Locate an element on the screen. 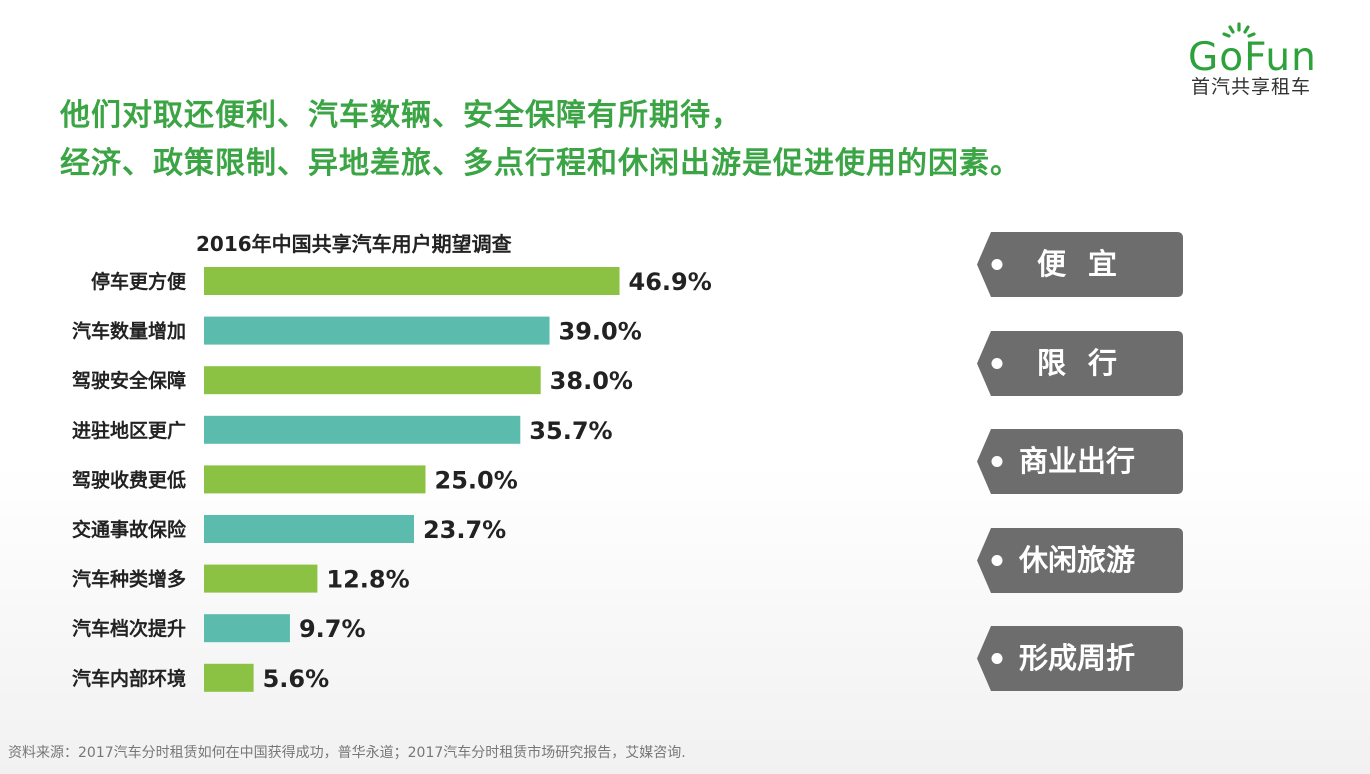  value-label-8: 9.7% is located at coordinates (332, 629).